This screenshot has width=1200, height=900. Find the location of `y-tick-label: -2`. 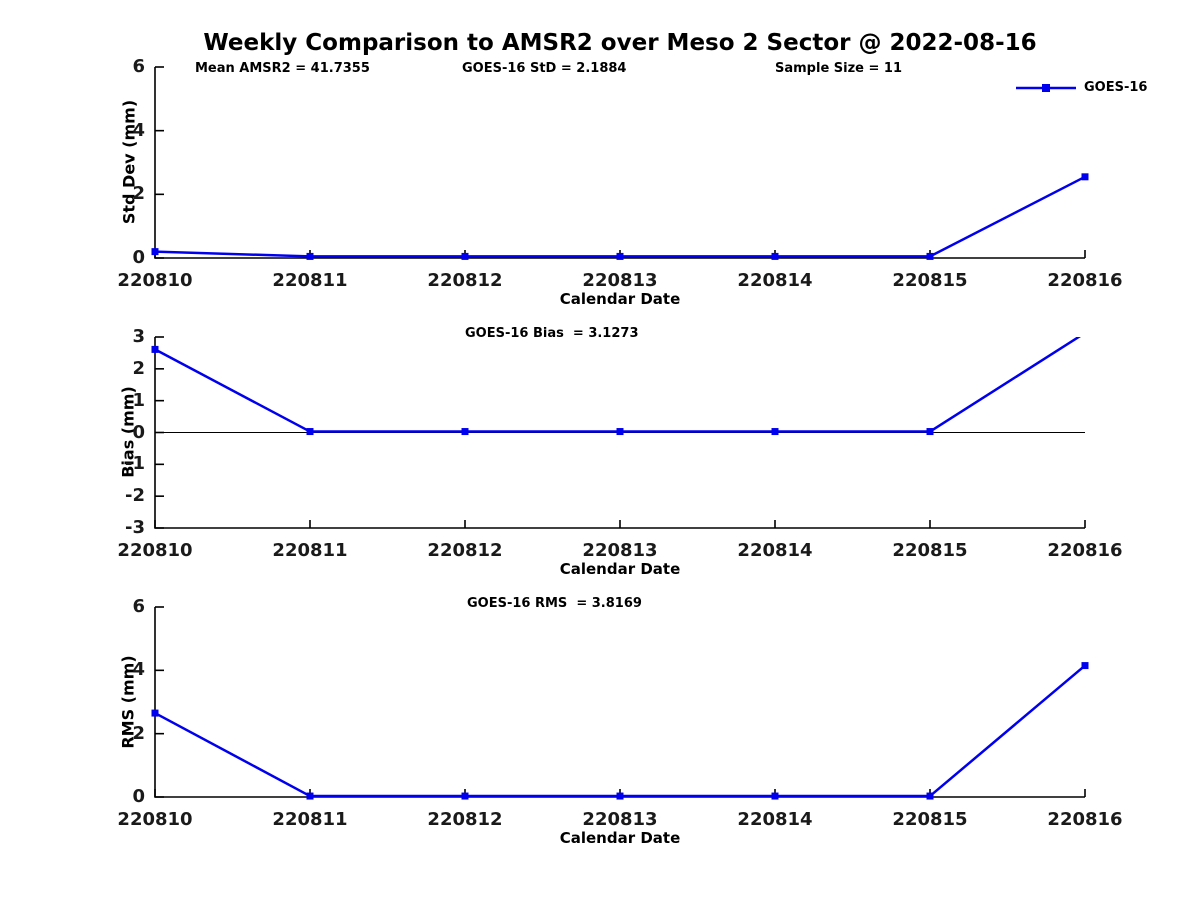

y-tick-label: -2 is located at coordinates (135, 496).